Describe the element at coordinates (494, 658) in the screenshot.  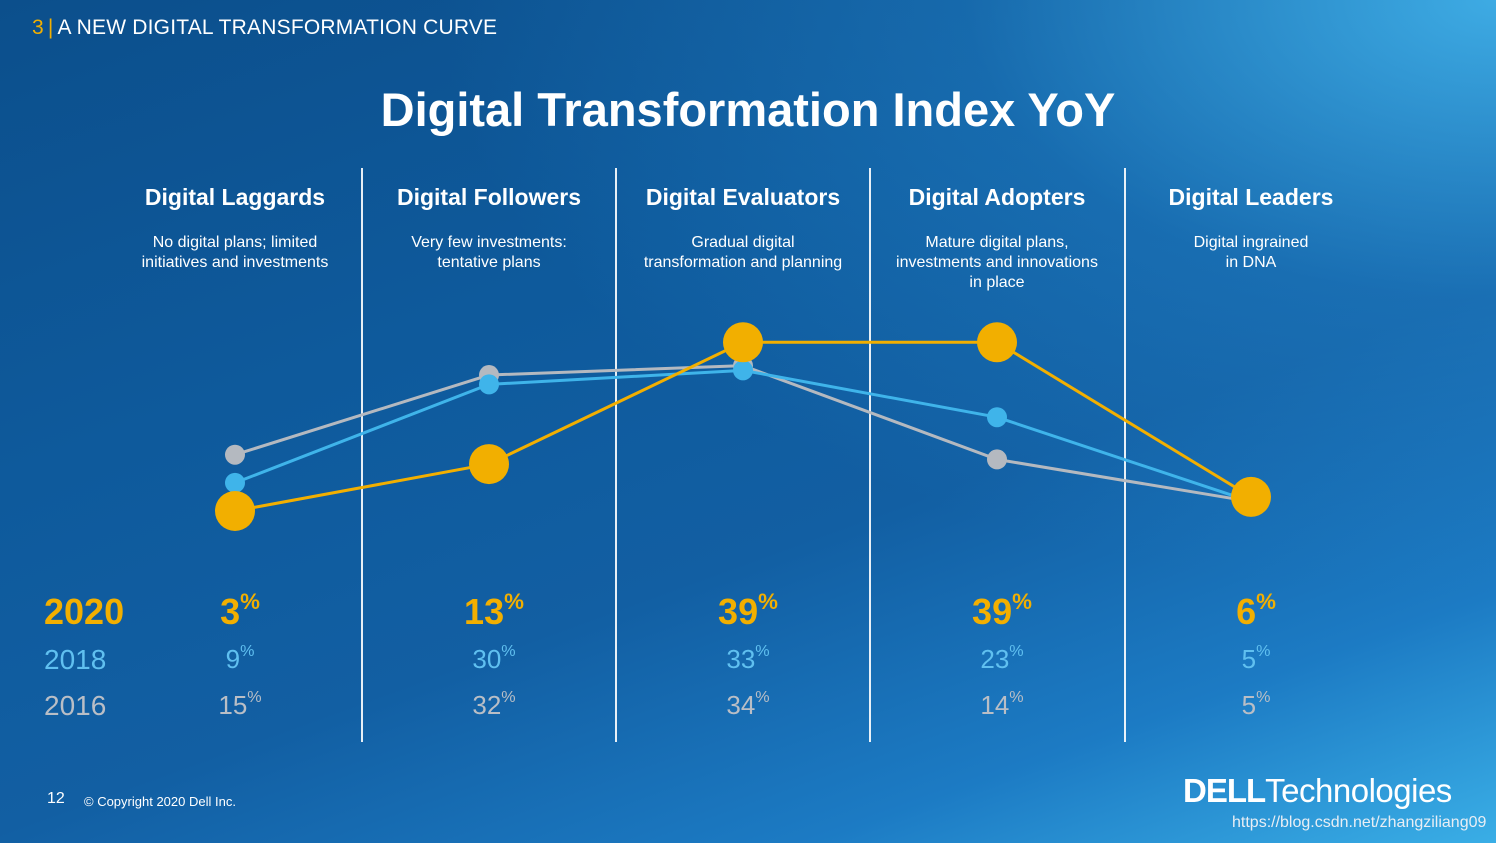
I see `data-label-2018: 30%` at that location.